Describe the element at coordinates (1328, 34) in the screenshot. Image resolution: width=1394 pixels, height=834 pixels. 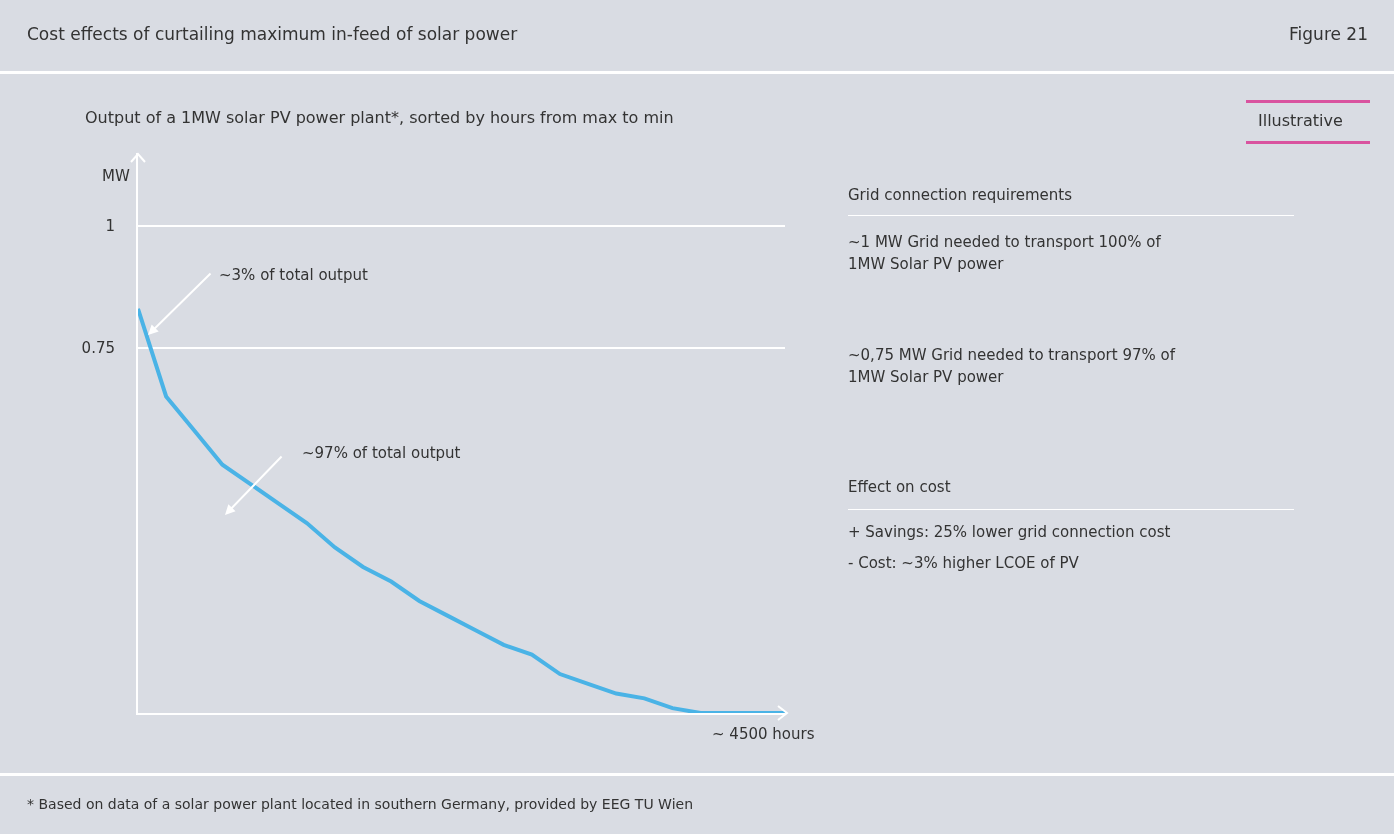
I see `caption: Figure 21` at that location.